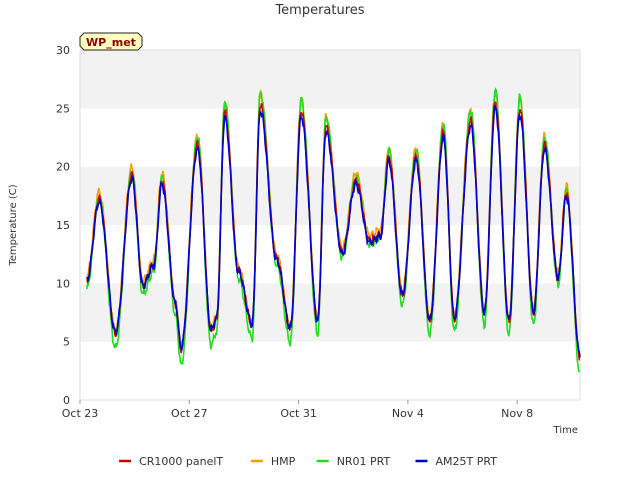 Image resolution: width=640 pixels, height=480 pixels. I want to click on x-tick-label: Nov 4, so click(408, 413).